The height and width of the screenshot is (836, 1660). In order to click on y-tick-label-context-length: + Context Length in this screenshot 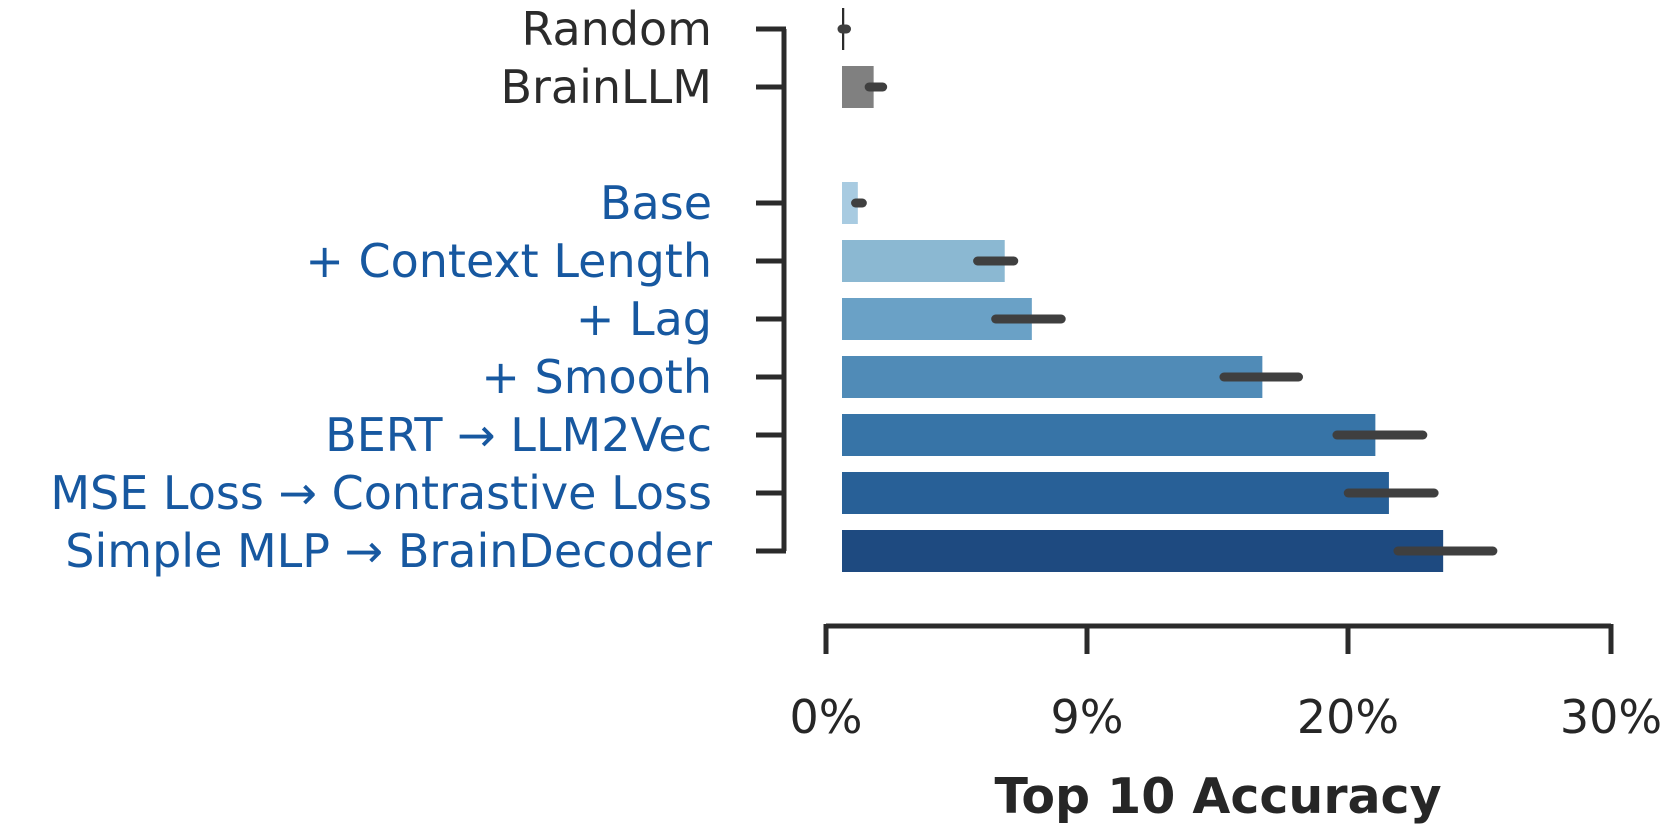, I will do `click(508, 261)`.